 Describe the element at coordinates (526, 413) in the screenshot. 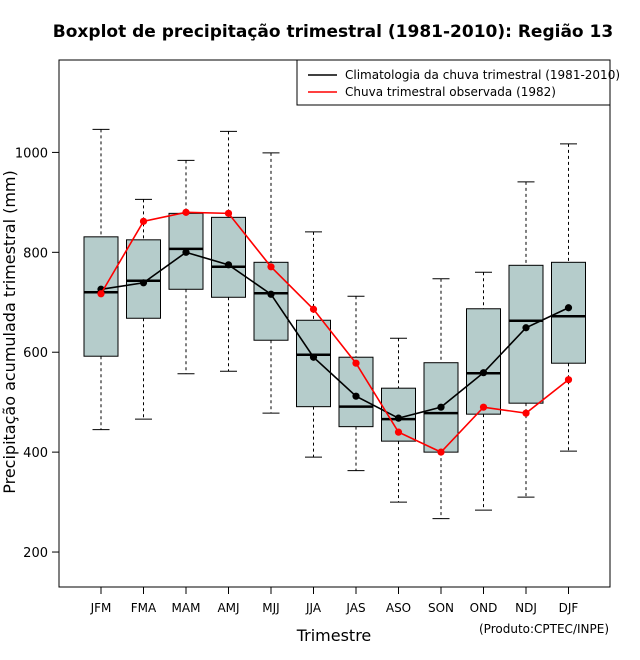

I see `point-observed-ndj` at that location.